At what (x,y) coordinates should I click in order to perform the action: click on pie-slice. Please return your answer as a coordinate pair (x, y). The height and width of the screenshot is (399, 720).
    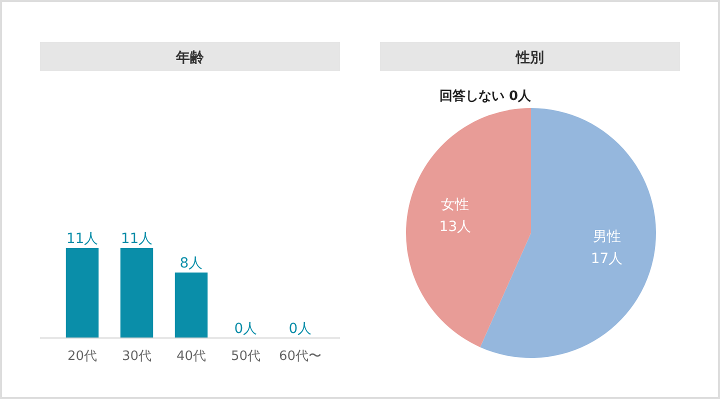
    Looking at the image, I should click on (468, 228).